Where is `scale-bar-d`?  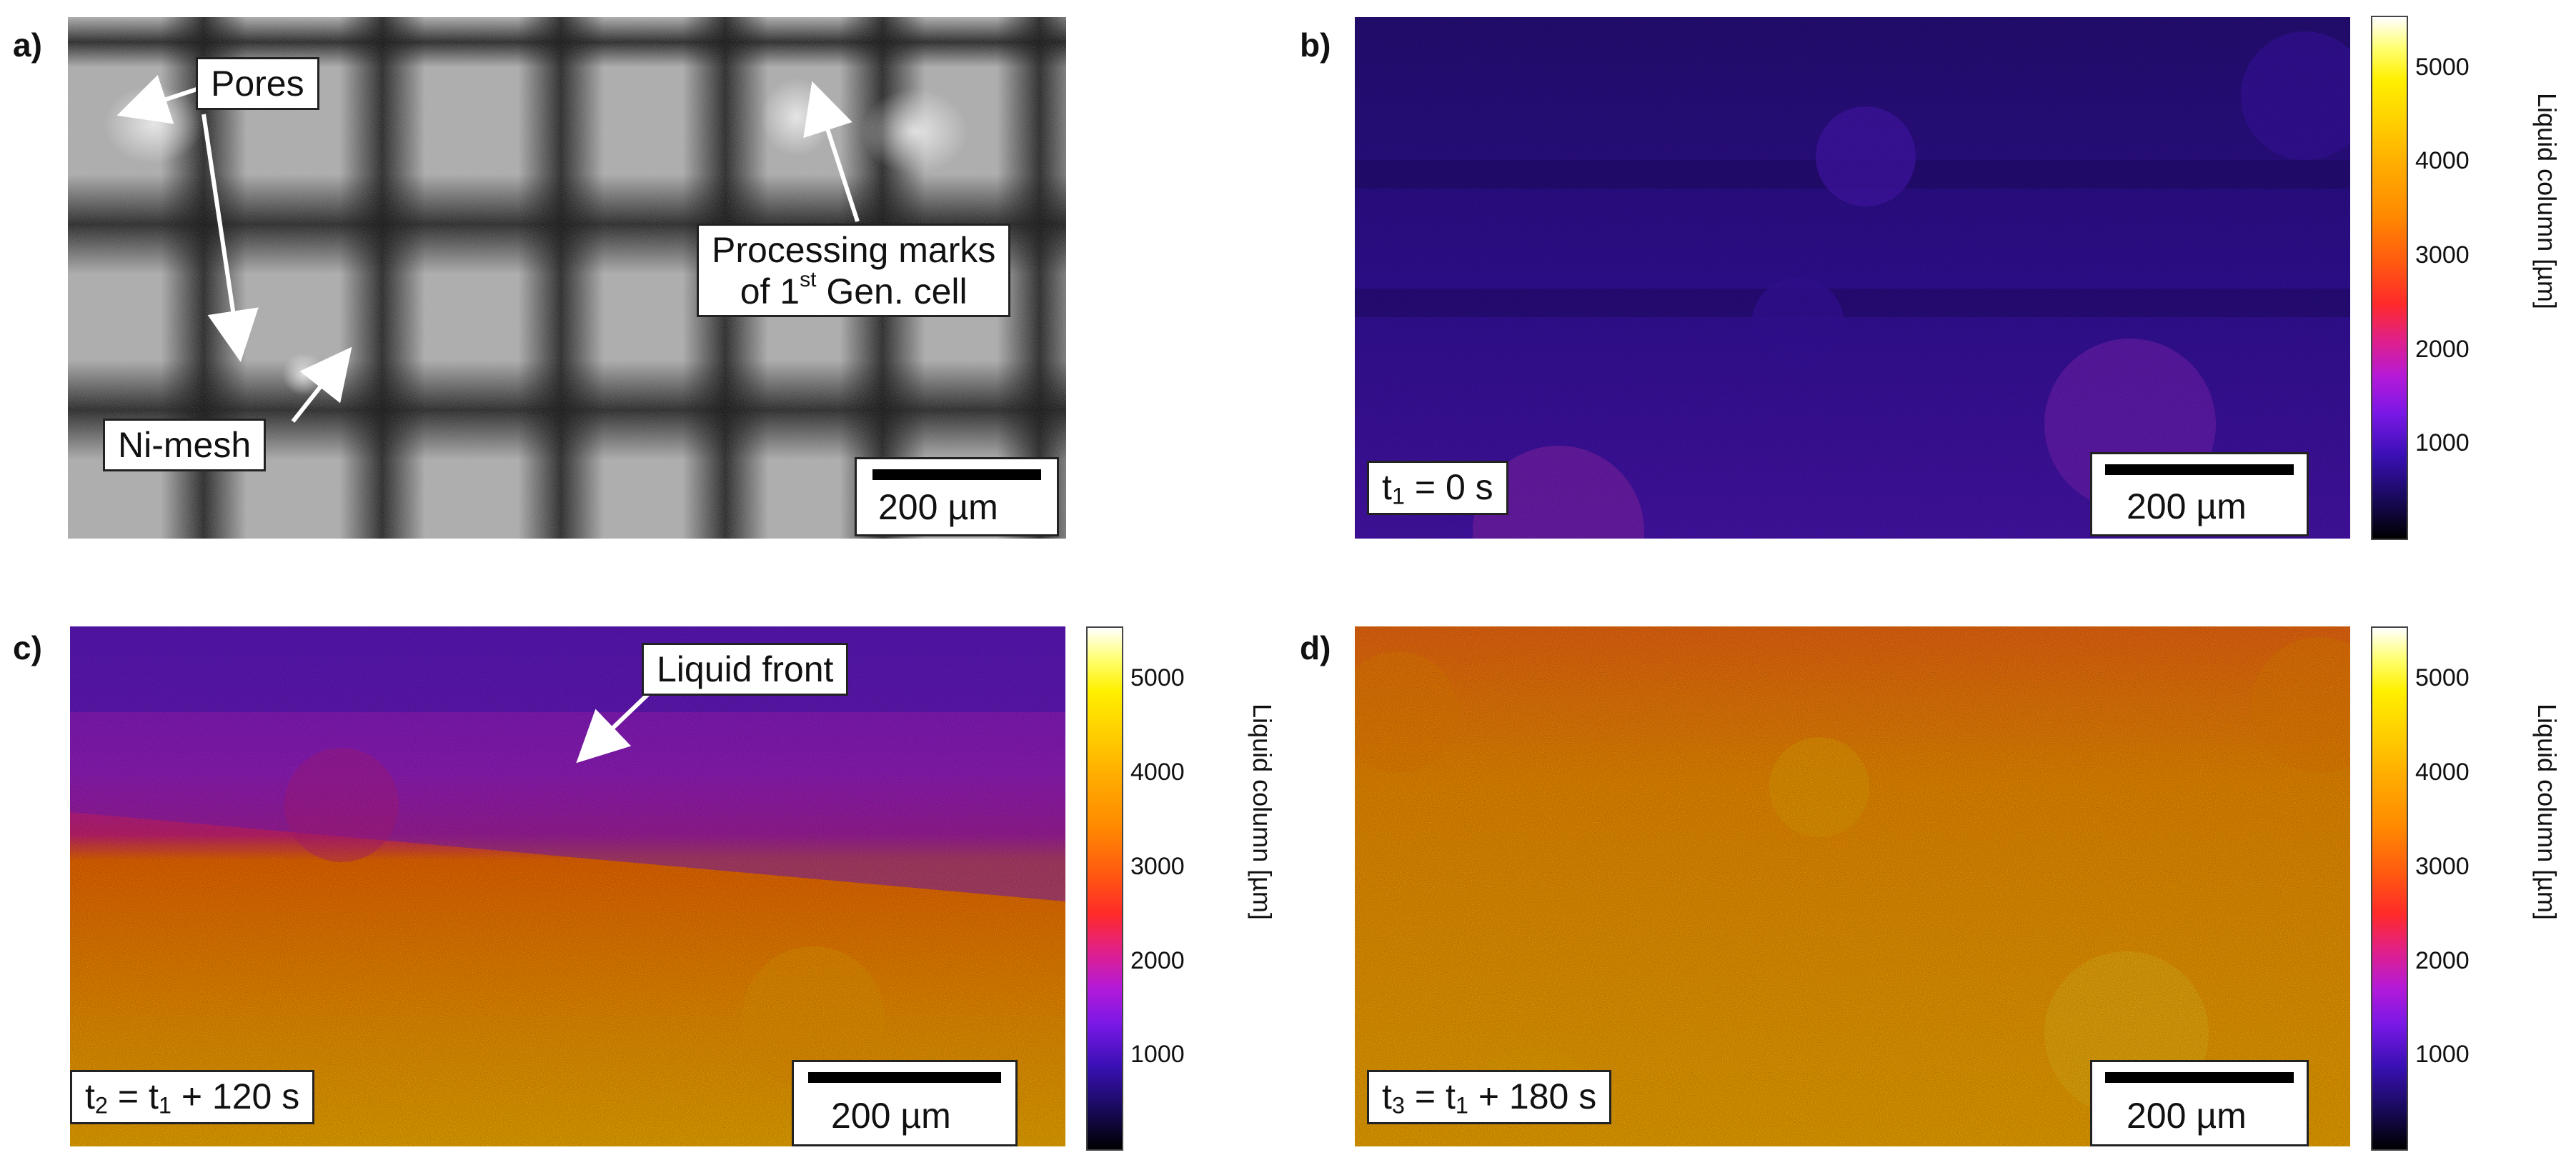
scale-bar-d is located at coordinates (2199, 1077).